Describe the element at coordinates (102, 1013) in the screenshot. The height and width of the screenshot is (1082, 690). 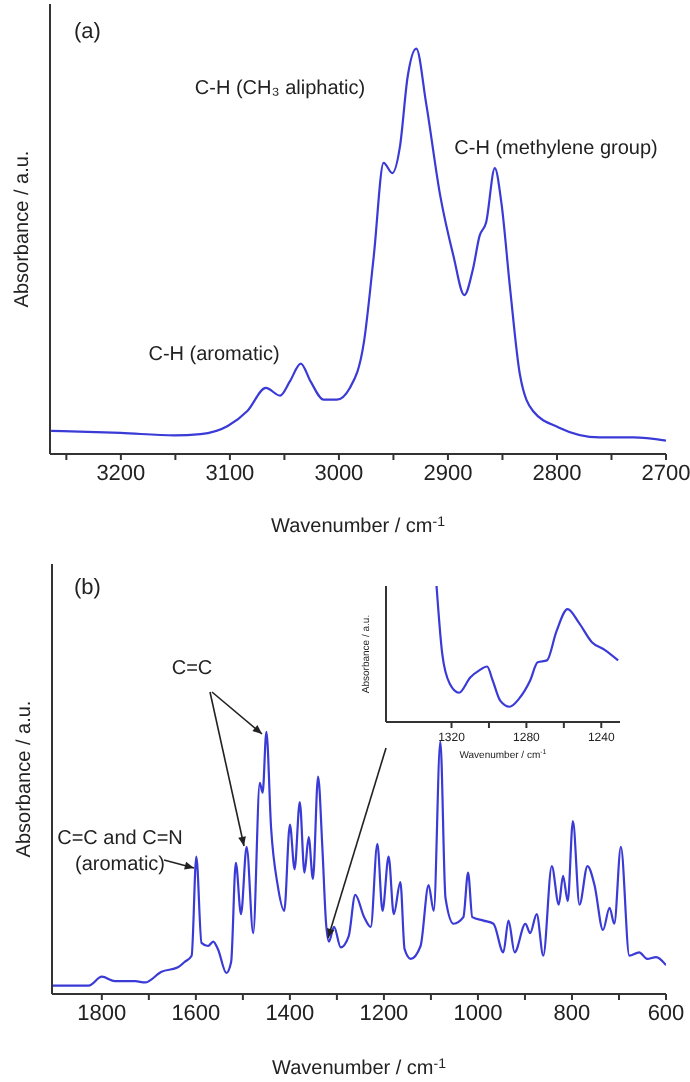
I see `x-tick-label: 1800` at that location.